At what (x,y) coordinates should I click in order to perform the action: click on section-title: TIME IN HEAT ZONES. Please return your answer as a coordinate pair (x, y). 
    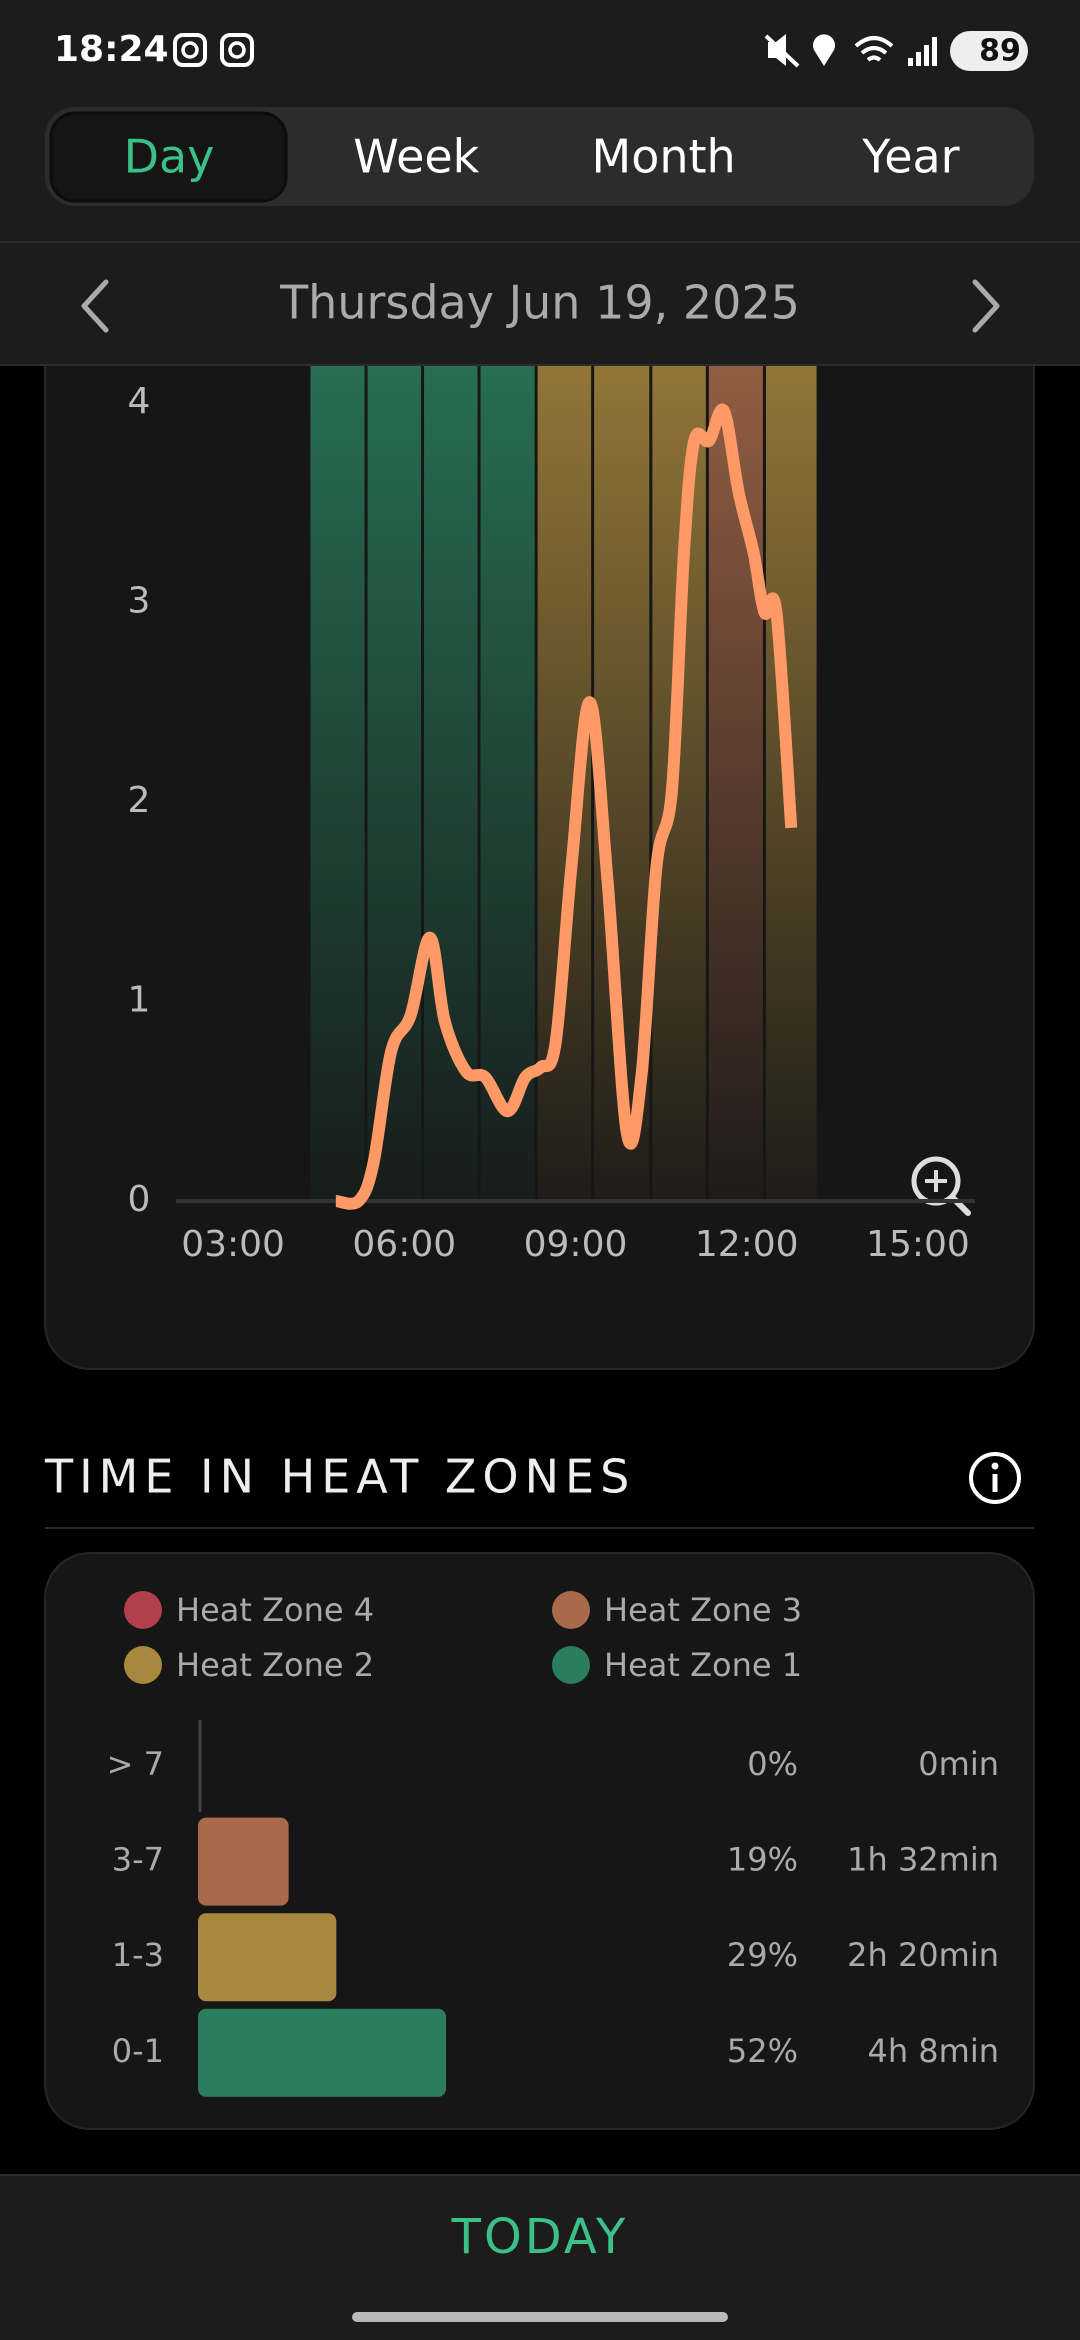
    Looking at the image, I should click on (339, 1477).